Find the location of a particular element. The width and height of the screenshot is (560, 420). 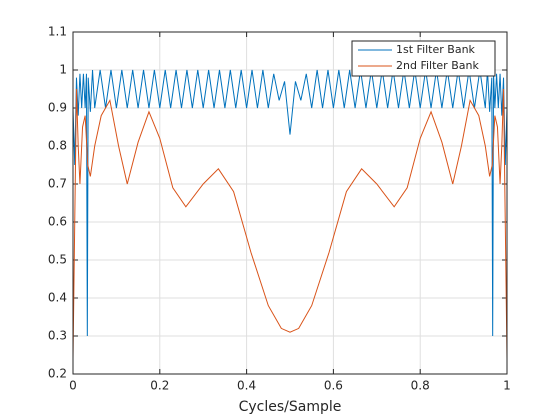

y-tick-label: 0.2 is located at coordinates (57, 374).